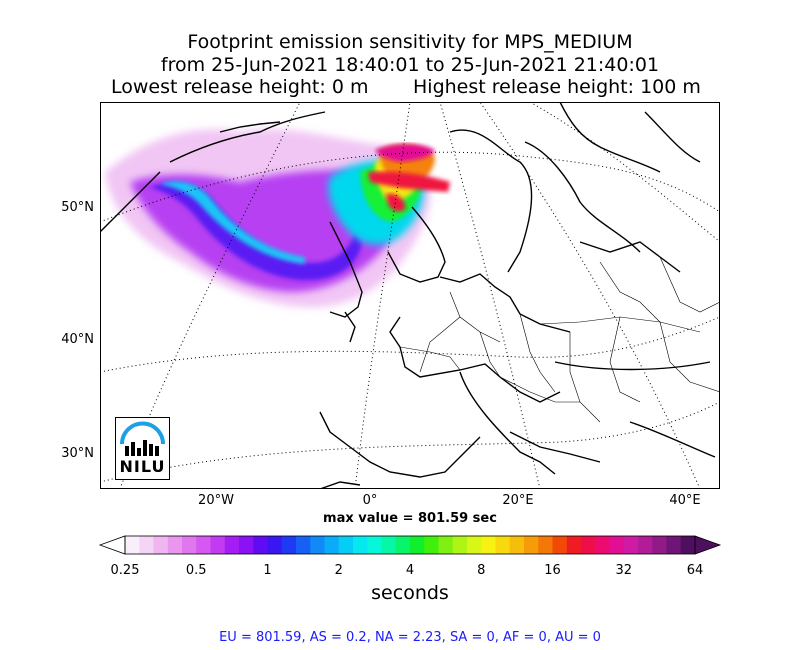  I want to click on colorbar-tick-label: 0.25, so click(125, 570).